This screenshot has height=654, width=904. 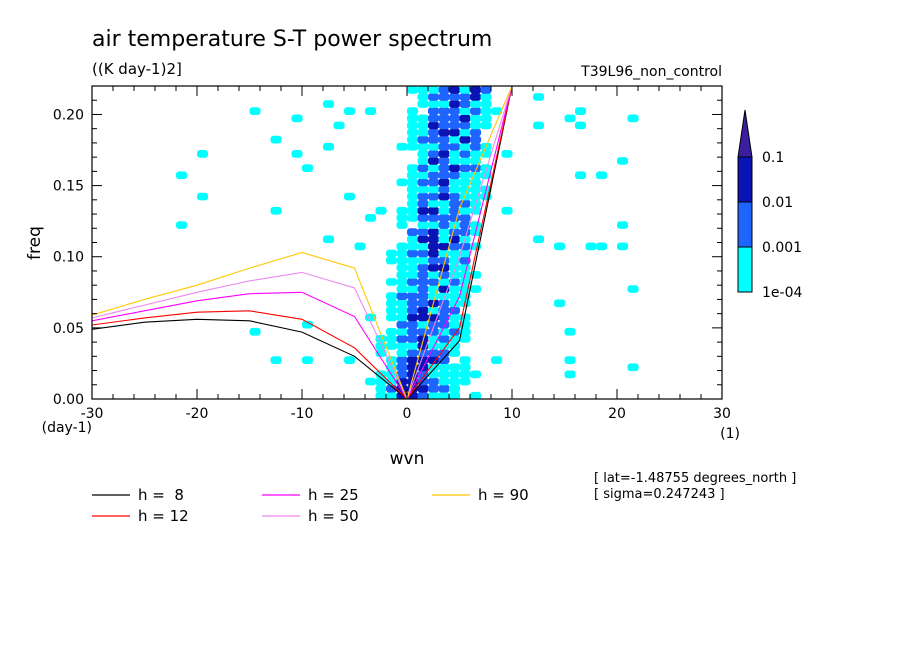 I want to click on sigma-annotation: [ sigma=0.247243 ], so click(x=659, y=494).